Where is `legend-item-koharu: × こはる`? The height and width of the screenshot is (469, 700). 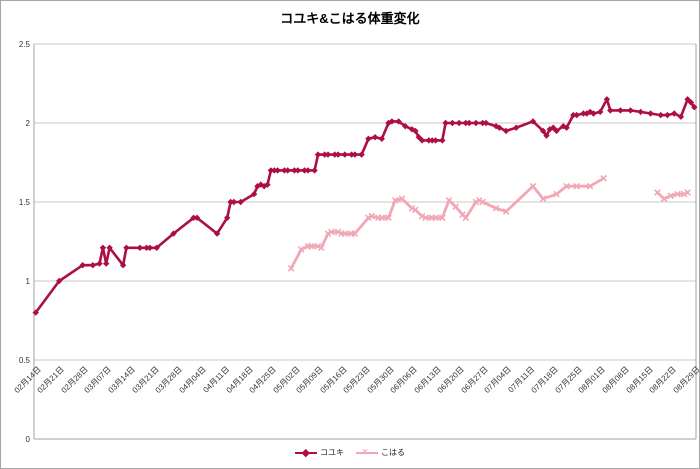 legend-item-koharu: × こはる is located at coordinates (380, 452).